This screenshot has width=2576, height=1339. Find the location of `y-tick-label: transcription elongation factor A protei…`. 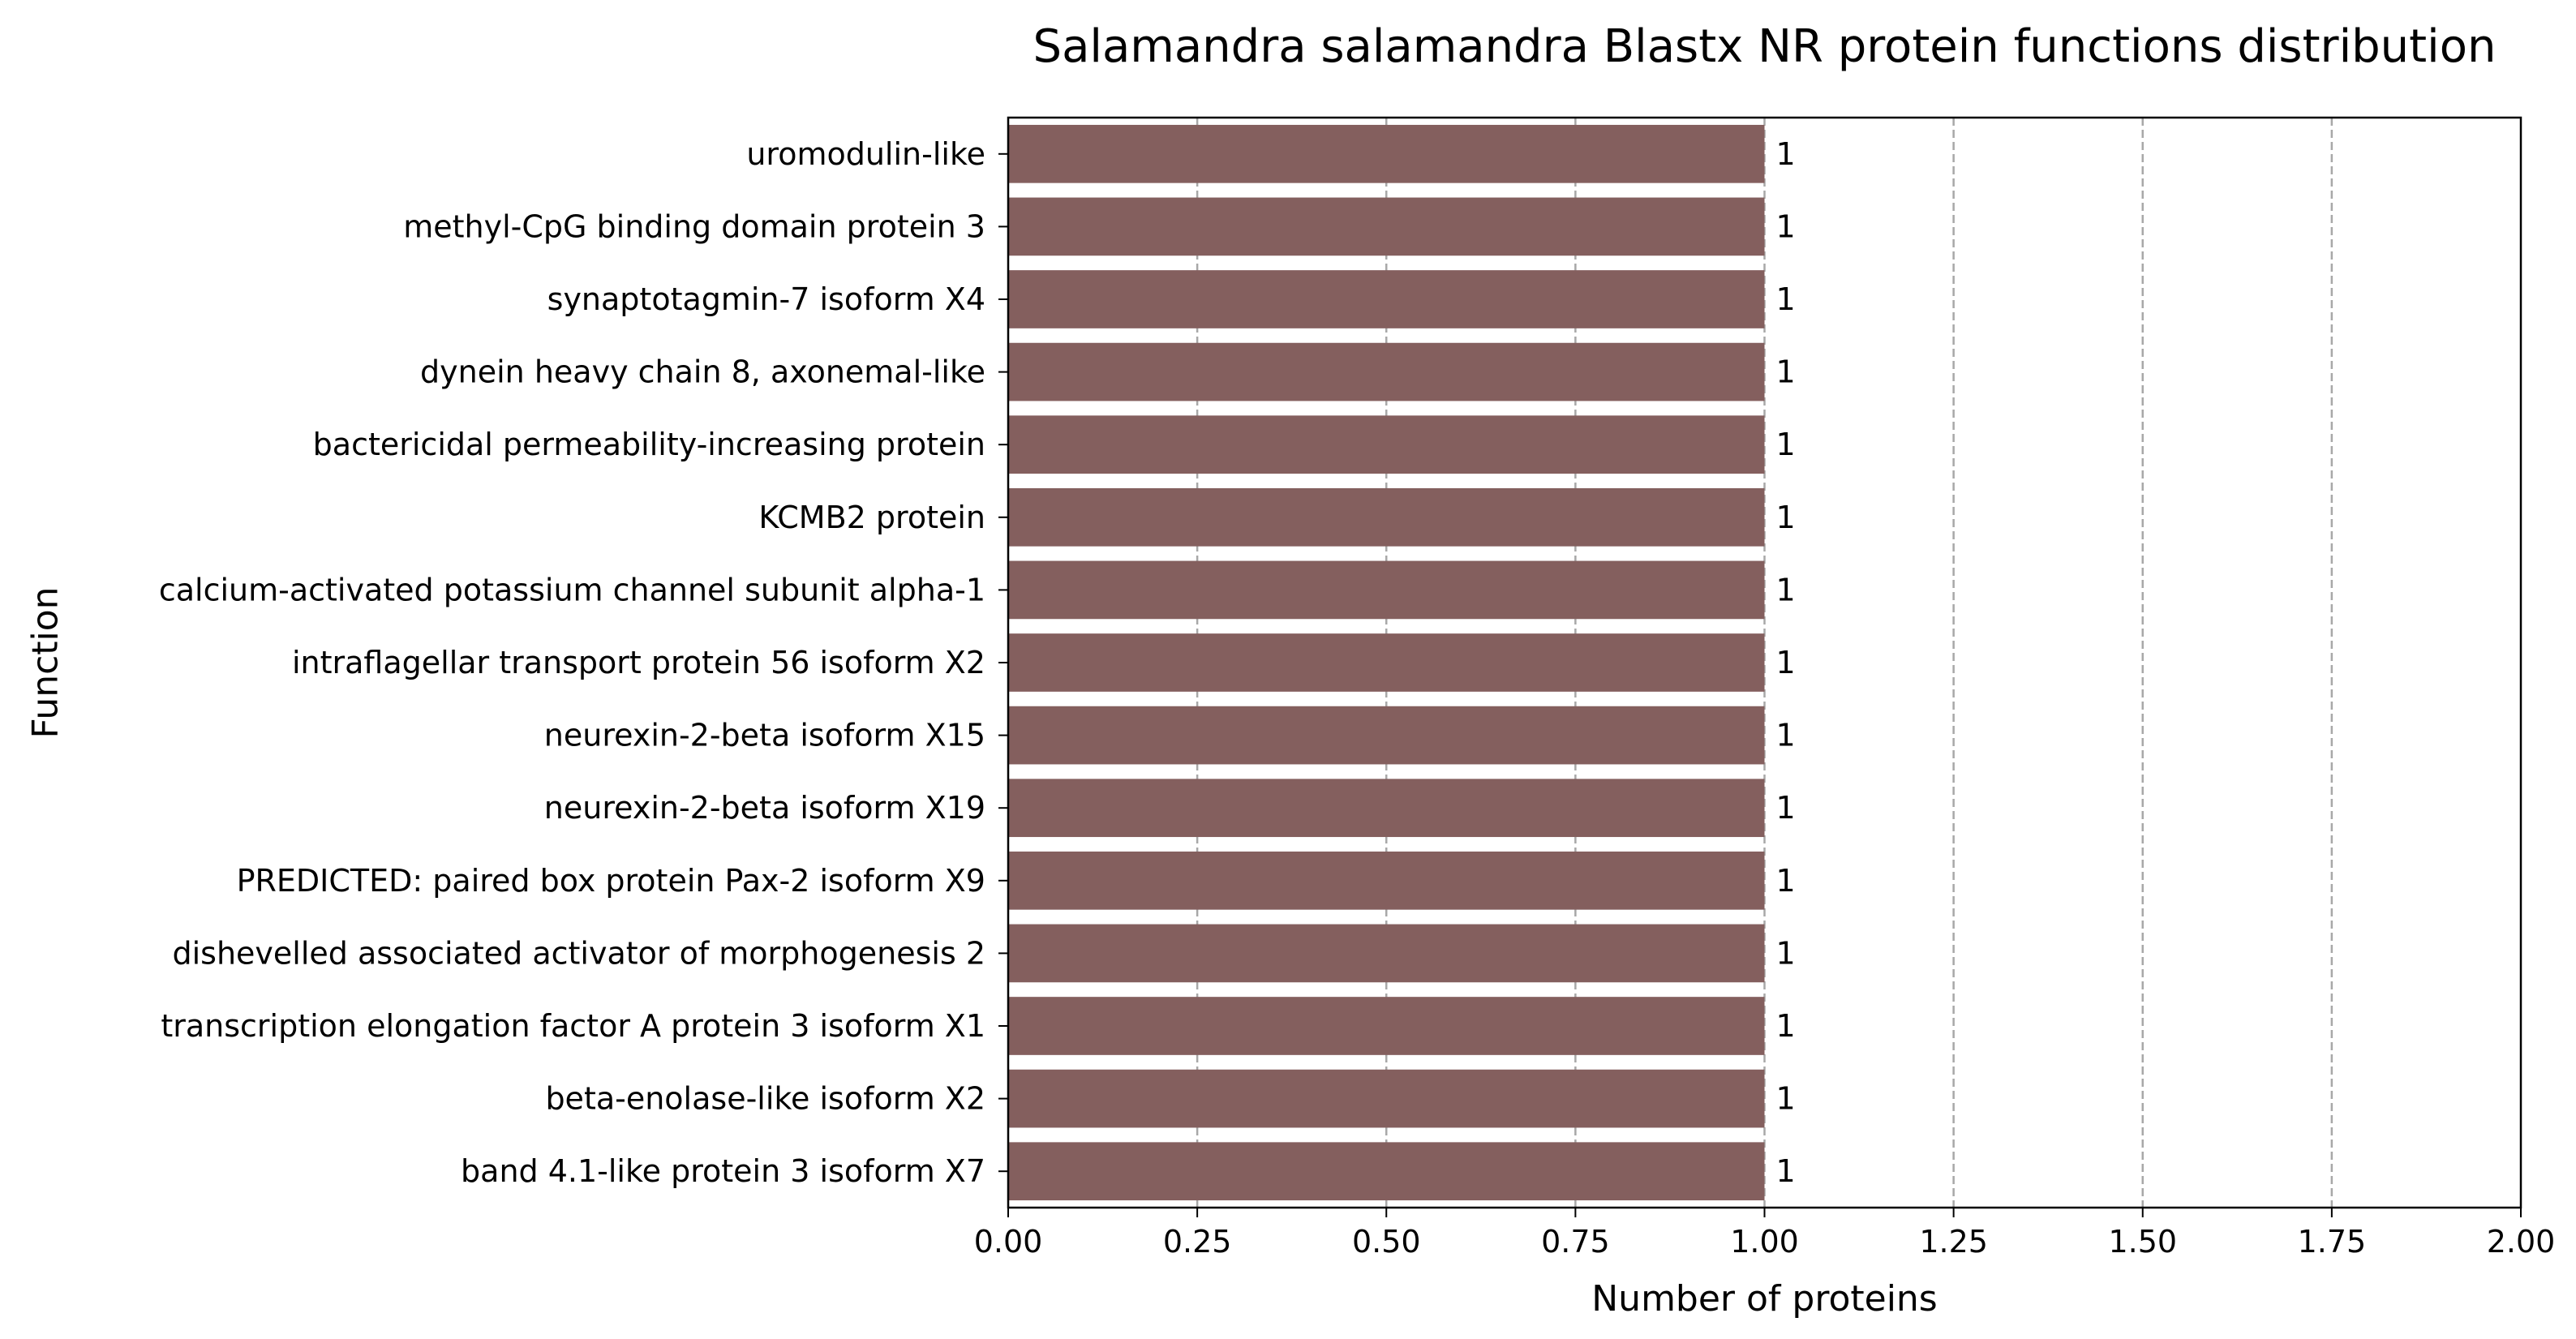

y-tick-label: transcription elongation factor A protei… is located at coordinates (573, 1026).